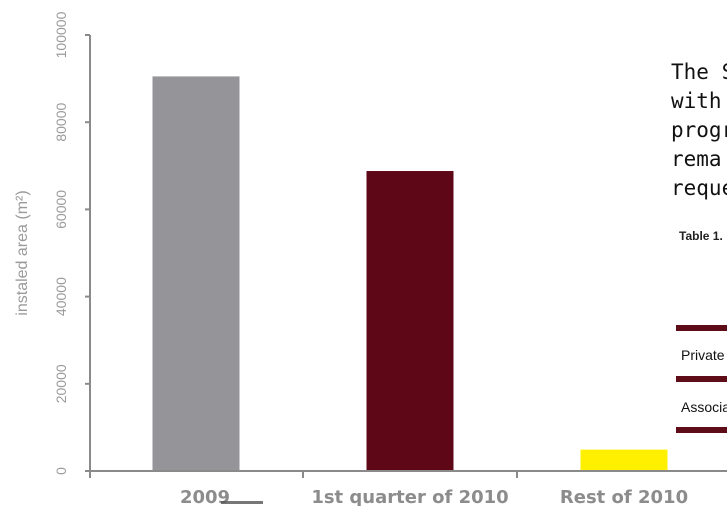 The image size is (727, 506). I want to click on smudge-mark, so click(242, 502).